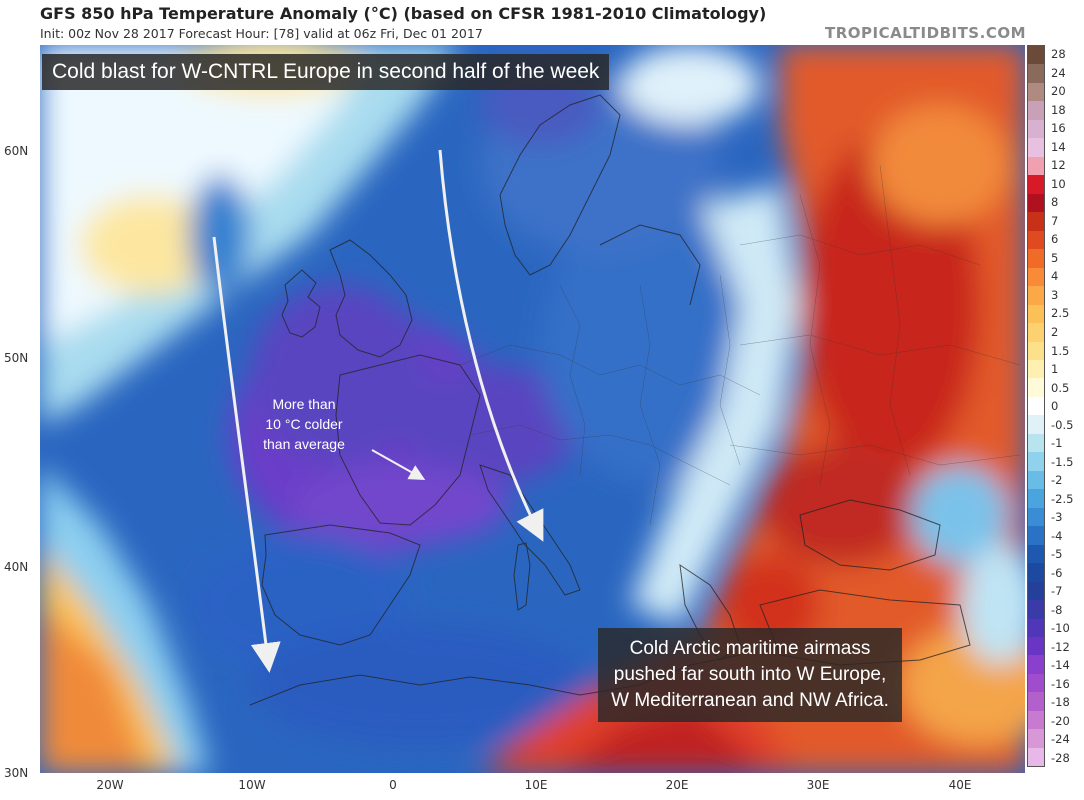 This screenshot has width=1084, height=800. Describe the element at coordinates (1055, 406) in the screenshot. I see `colorbar-label: 0` at that location.